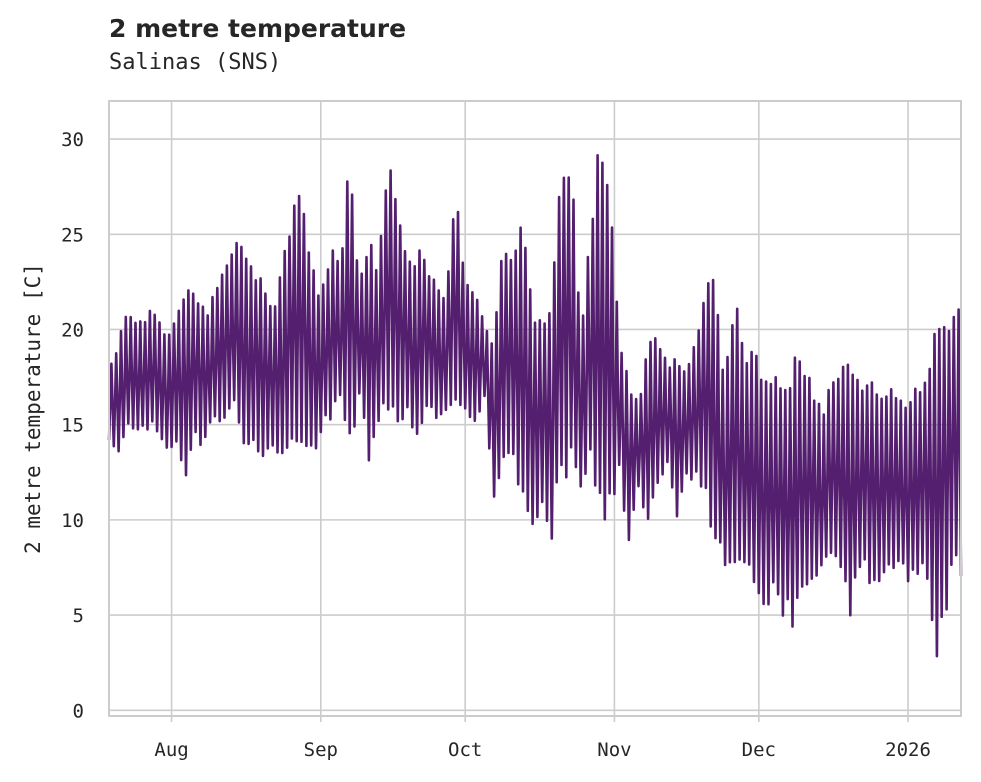 The image size is (981, 782). Describe the element at coordinates (759, 750) in the screenshot. I see `x-tick-label: Dec` at that location.